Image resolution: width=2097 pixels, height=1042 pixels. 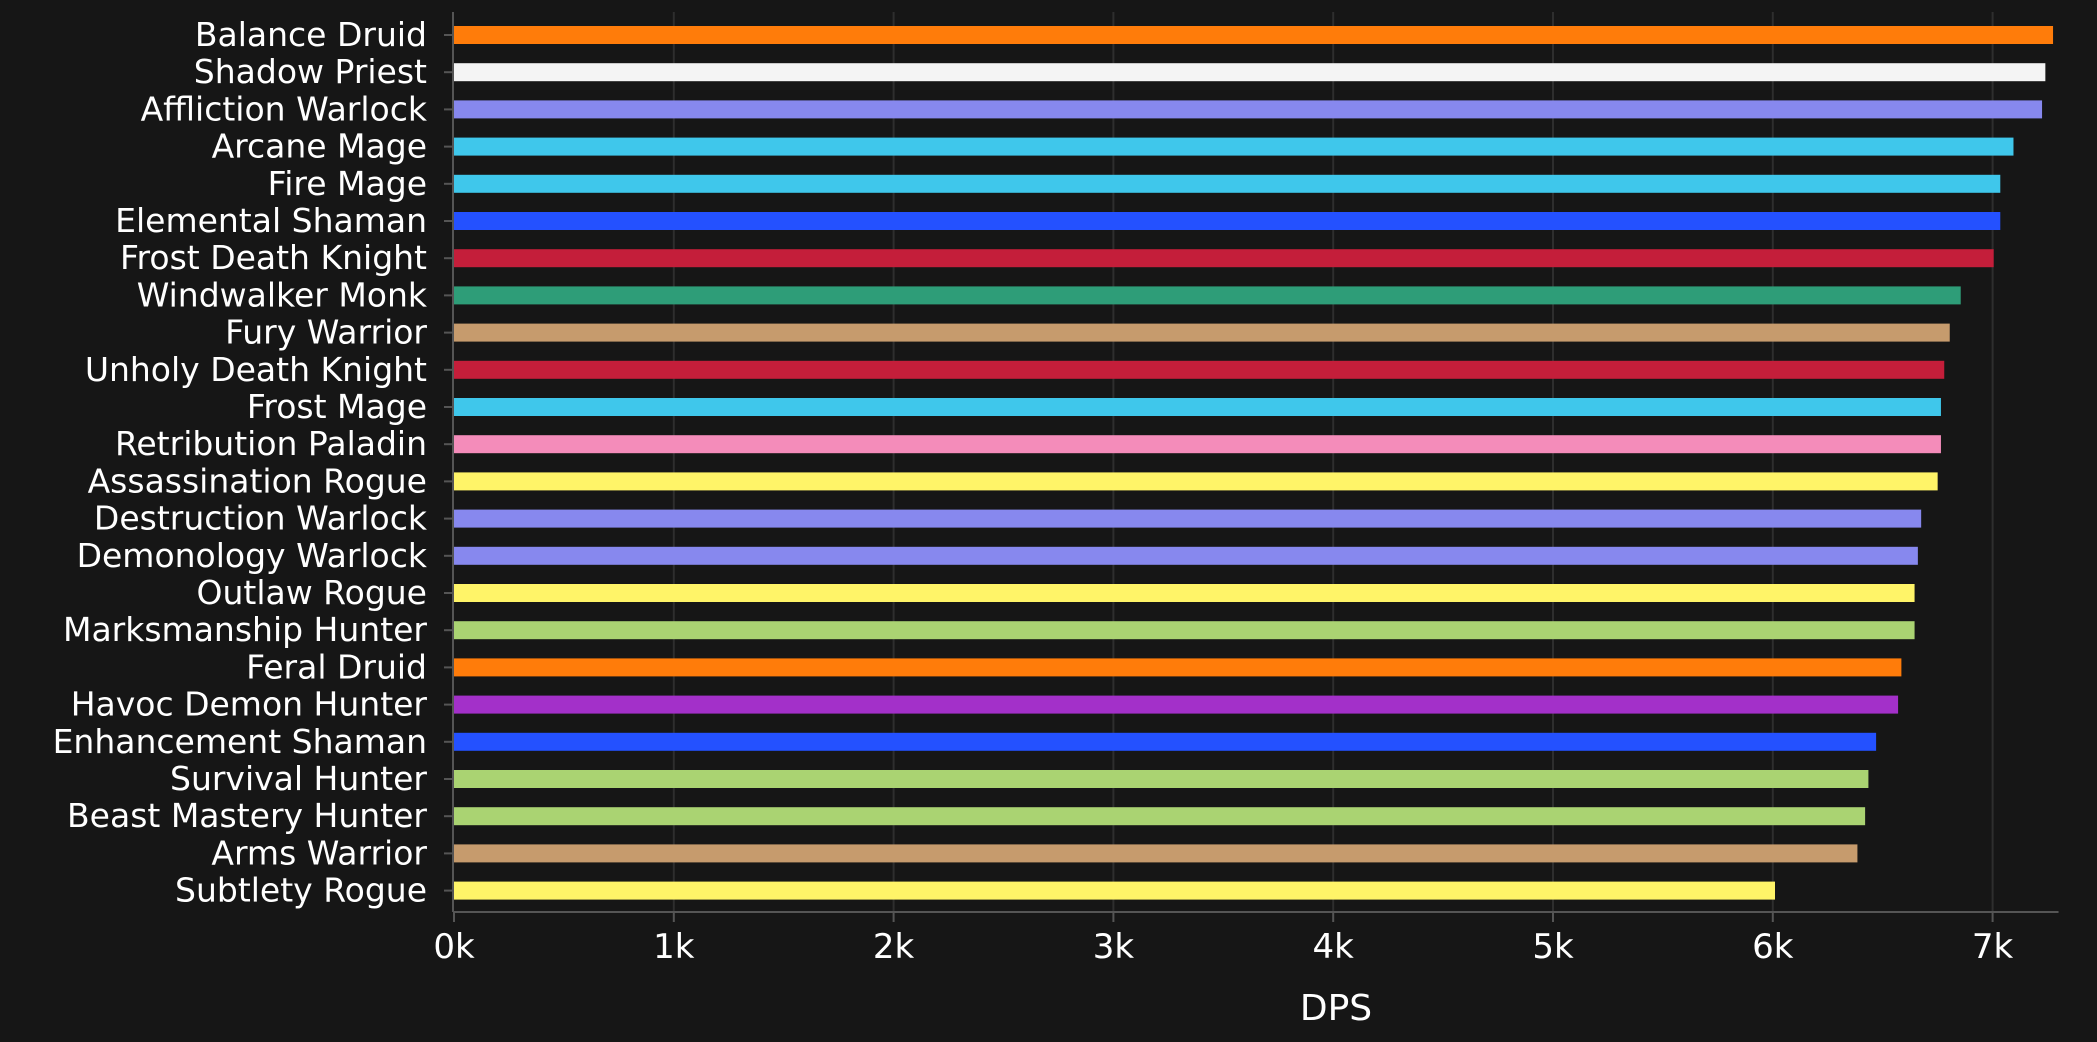 What do you see at coordinates (261, 518) in the screenshot?
I see `category-label: Destruction Warlock` at bounding box center [261, 518].